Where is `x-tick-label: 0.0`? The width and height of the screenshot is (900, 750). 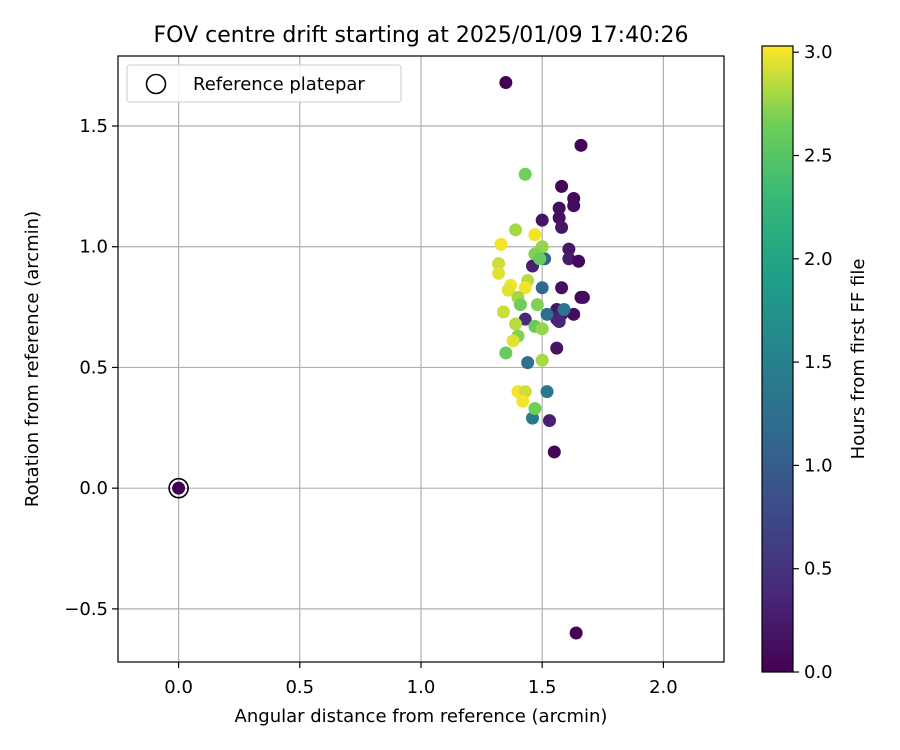 x-tick-label: 0.0 is located at coordinates (178, 687).